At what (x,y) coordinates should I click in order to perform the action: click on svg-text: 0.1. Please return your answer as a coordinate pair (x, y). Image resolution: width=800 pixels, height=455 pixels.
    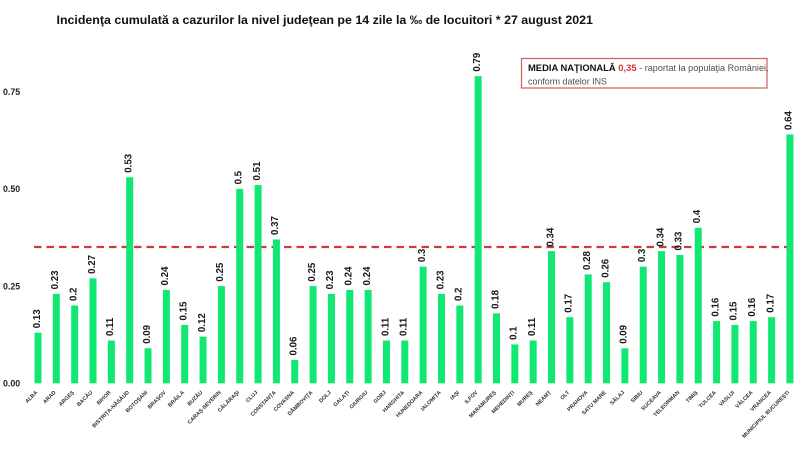
    Looking at the image, I should click on (514, 333).